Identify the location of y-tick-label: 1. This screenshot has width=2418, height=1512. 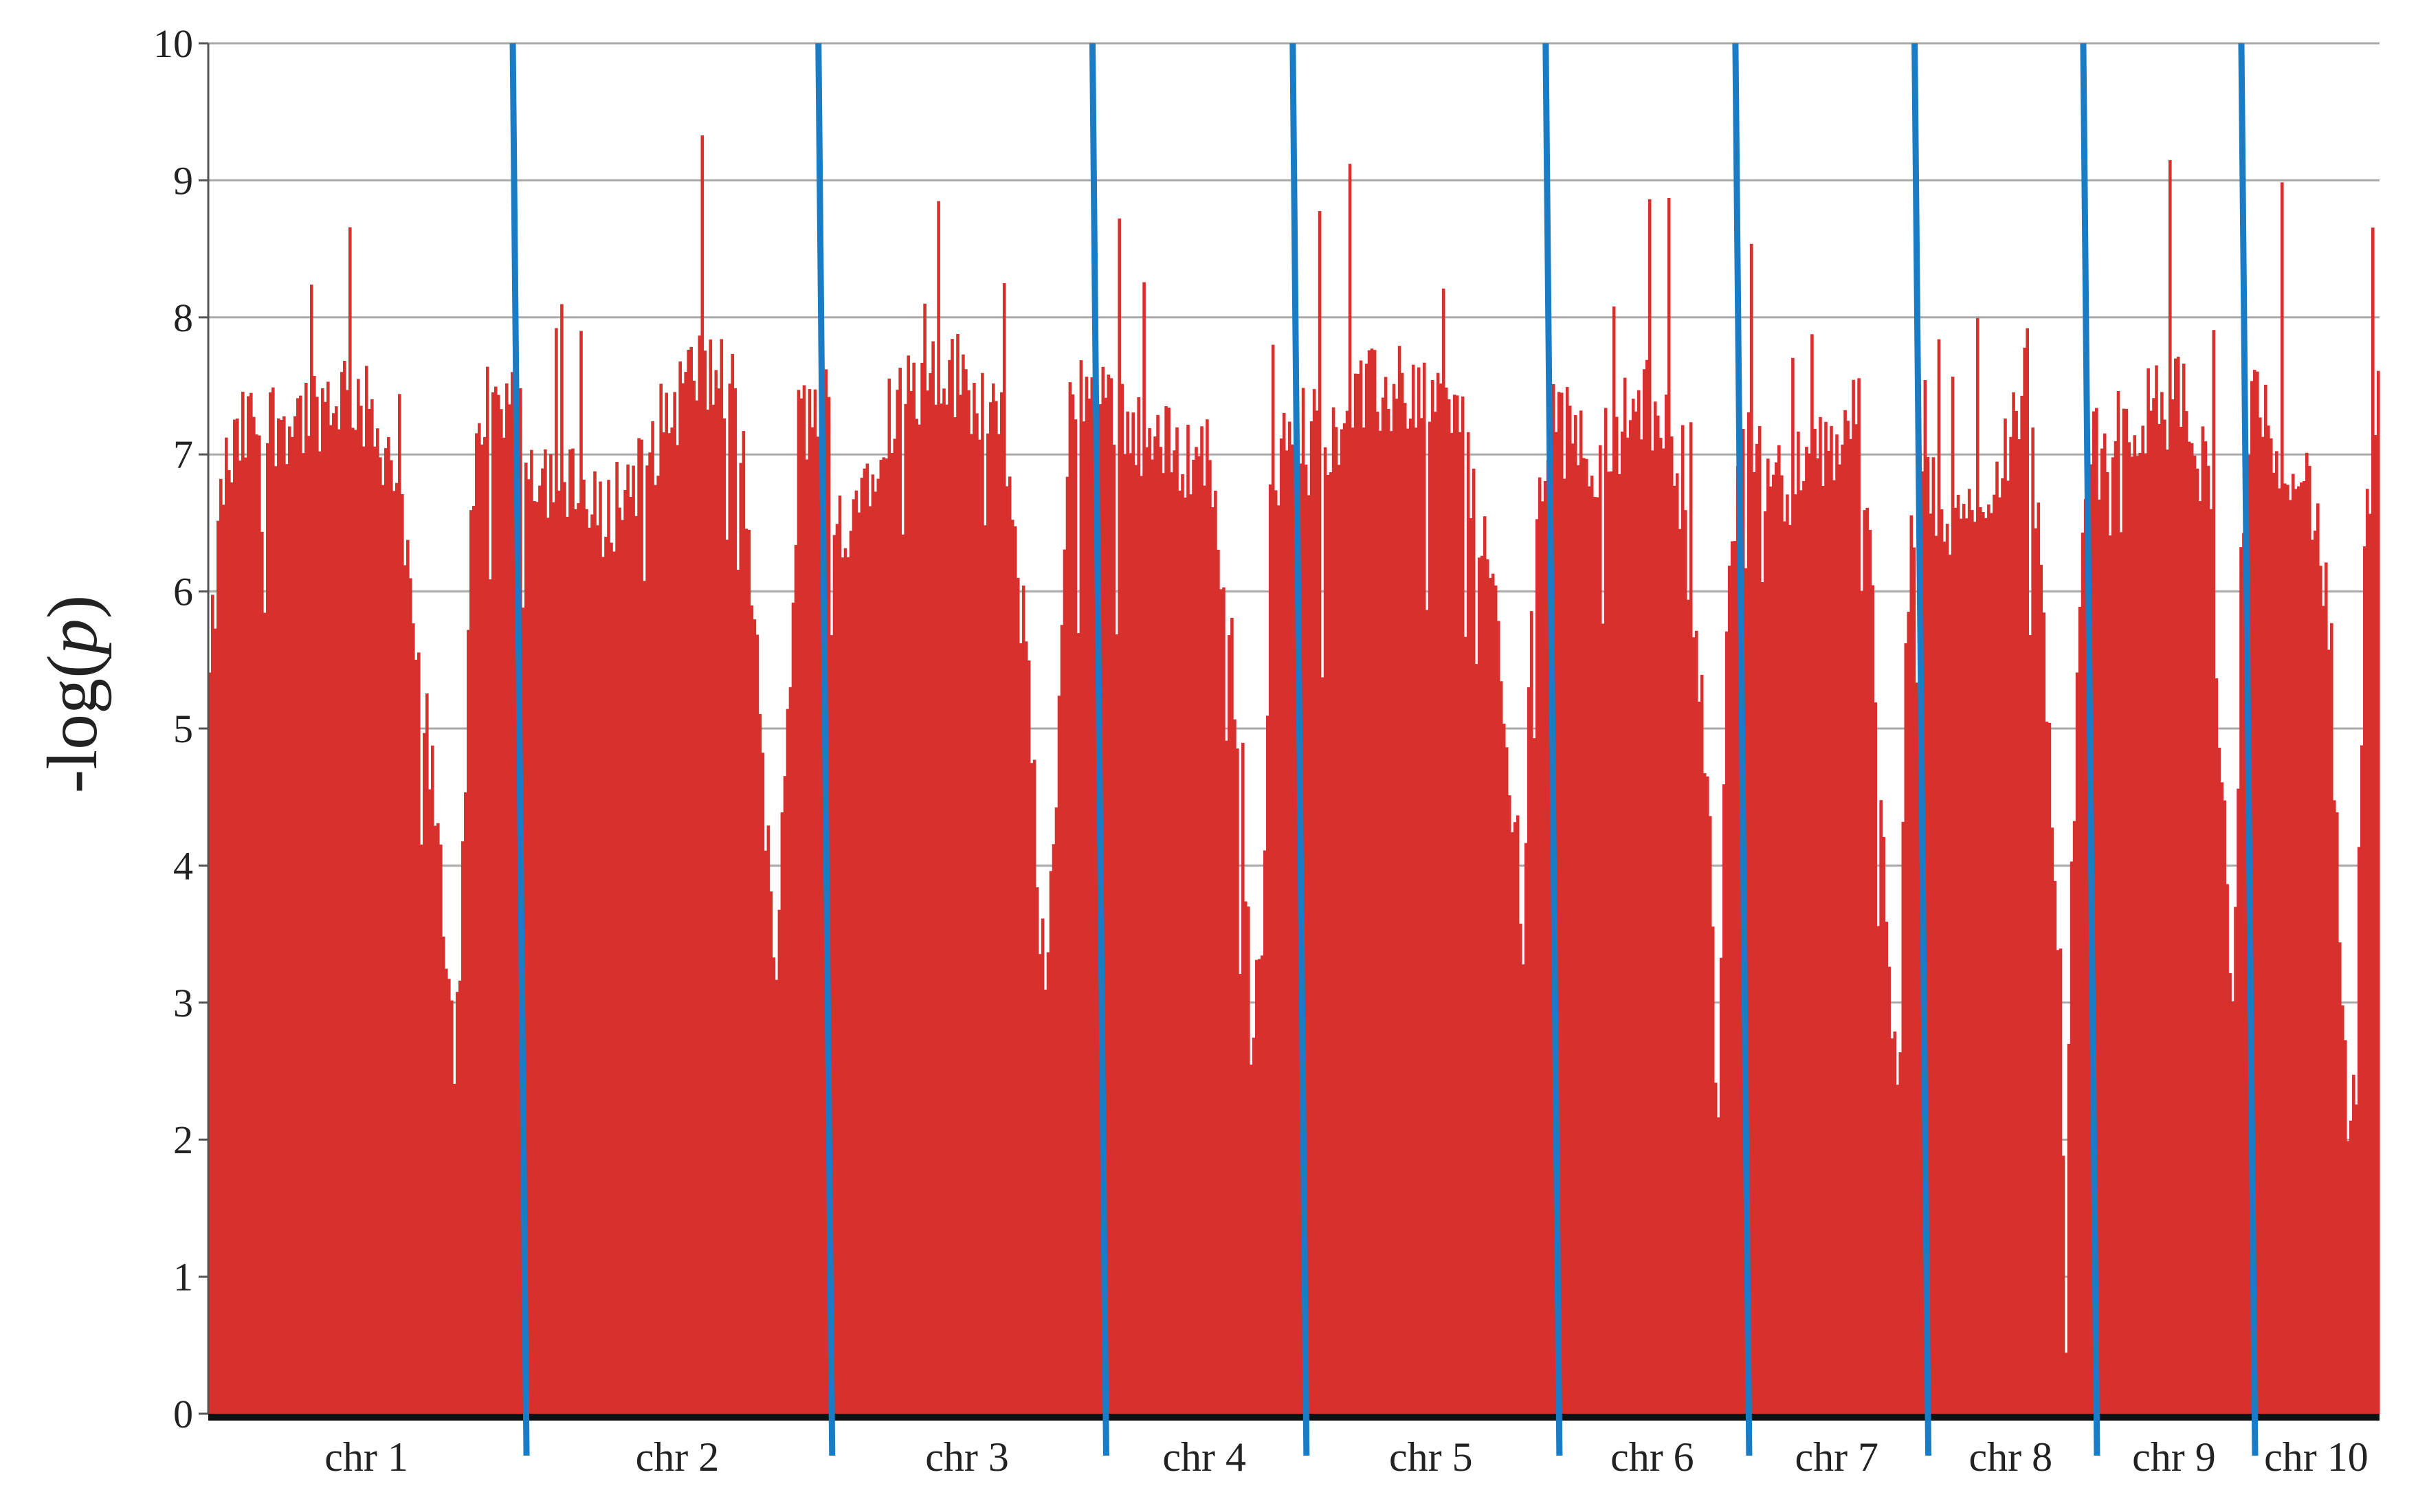
(183, 1277).